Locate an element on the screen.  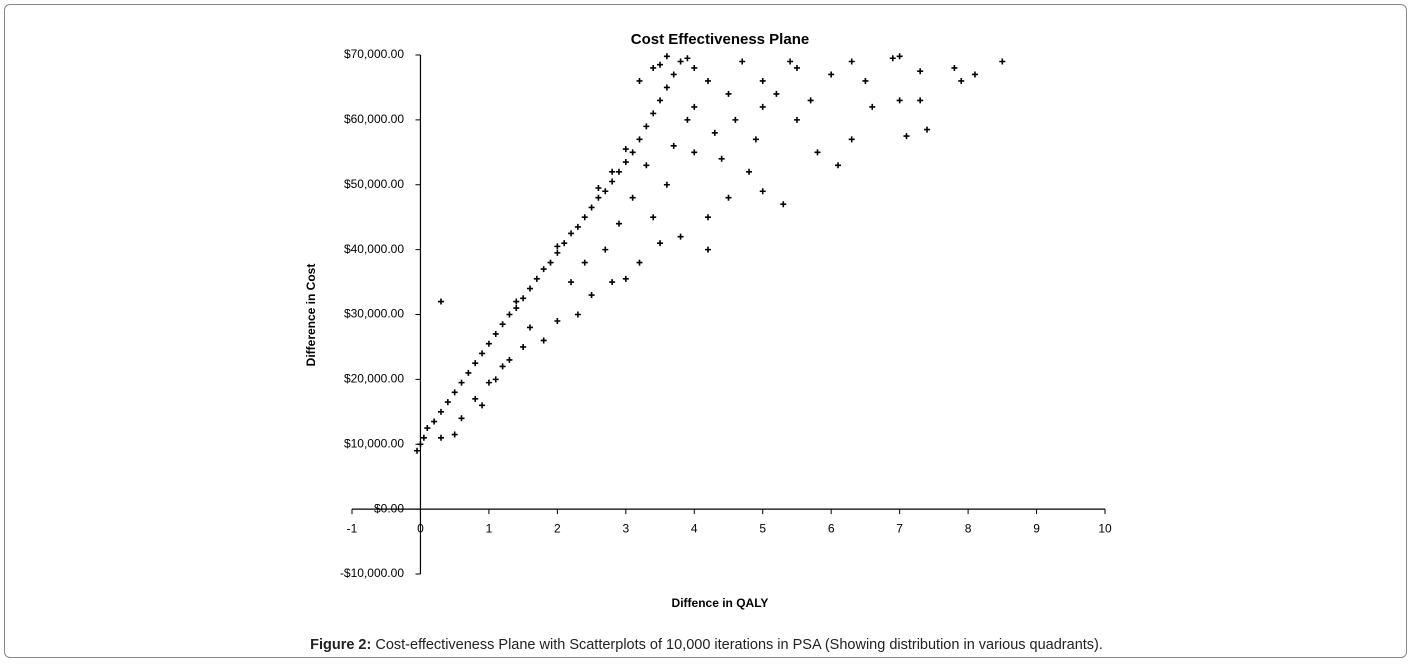
x-tick-label: 9 is located at coordinates (1036, 528).